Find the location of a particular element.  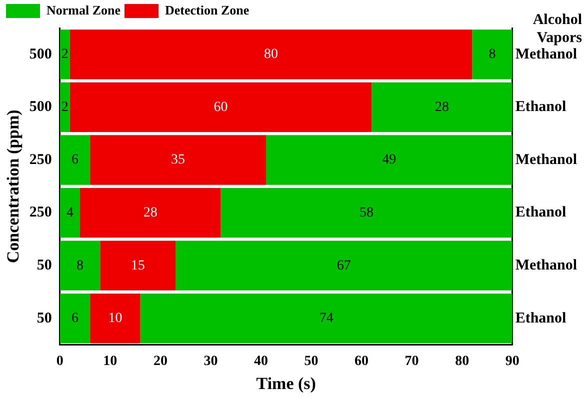

x-tick-label: 90 is located at coordinates (512, 361).